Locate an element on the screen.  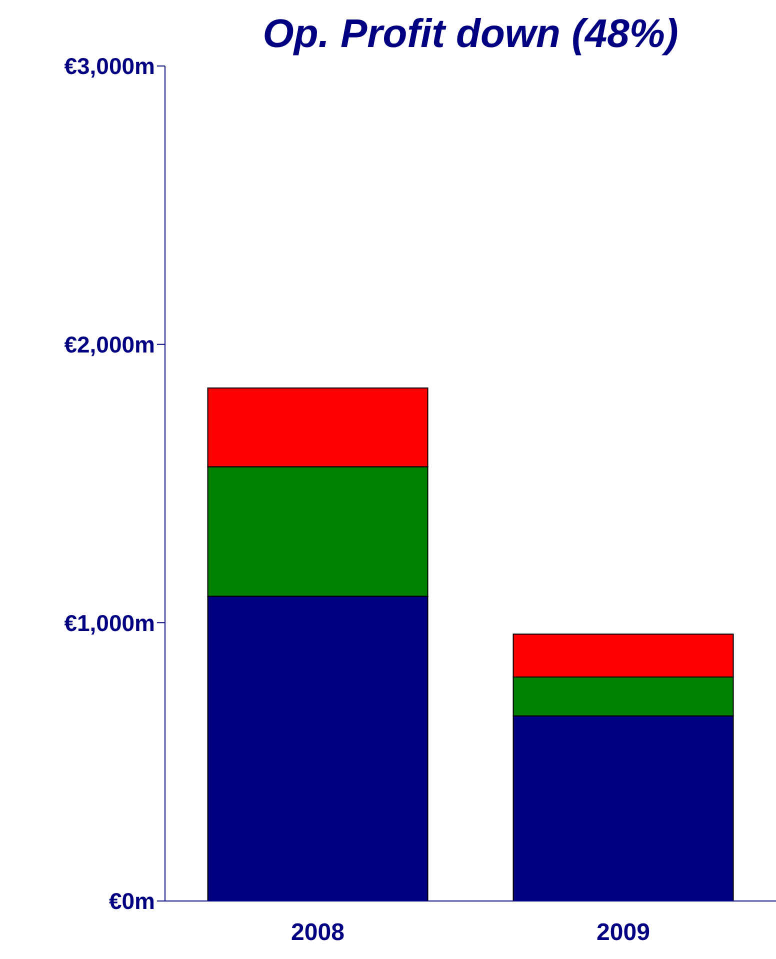
chart-title: Op. Profit down (48%) is located at coordinates (471, 34).